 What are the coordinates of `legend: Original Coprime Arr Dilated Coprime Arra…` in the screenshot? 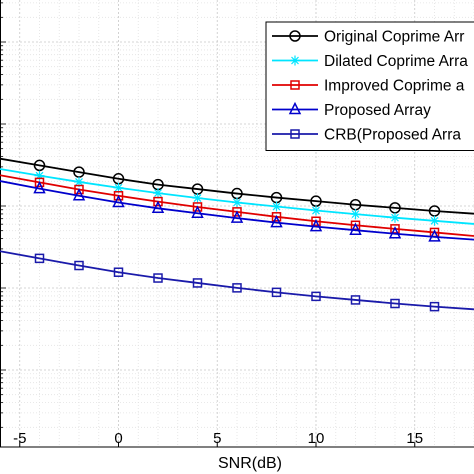 It's located at (369, 86).